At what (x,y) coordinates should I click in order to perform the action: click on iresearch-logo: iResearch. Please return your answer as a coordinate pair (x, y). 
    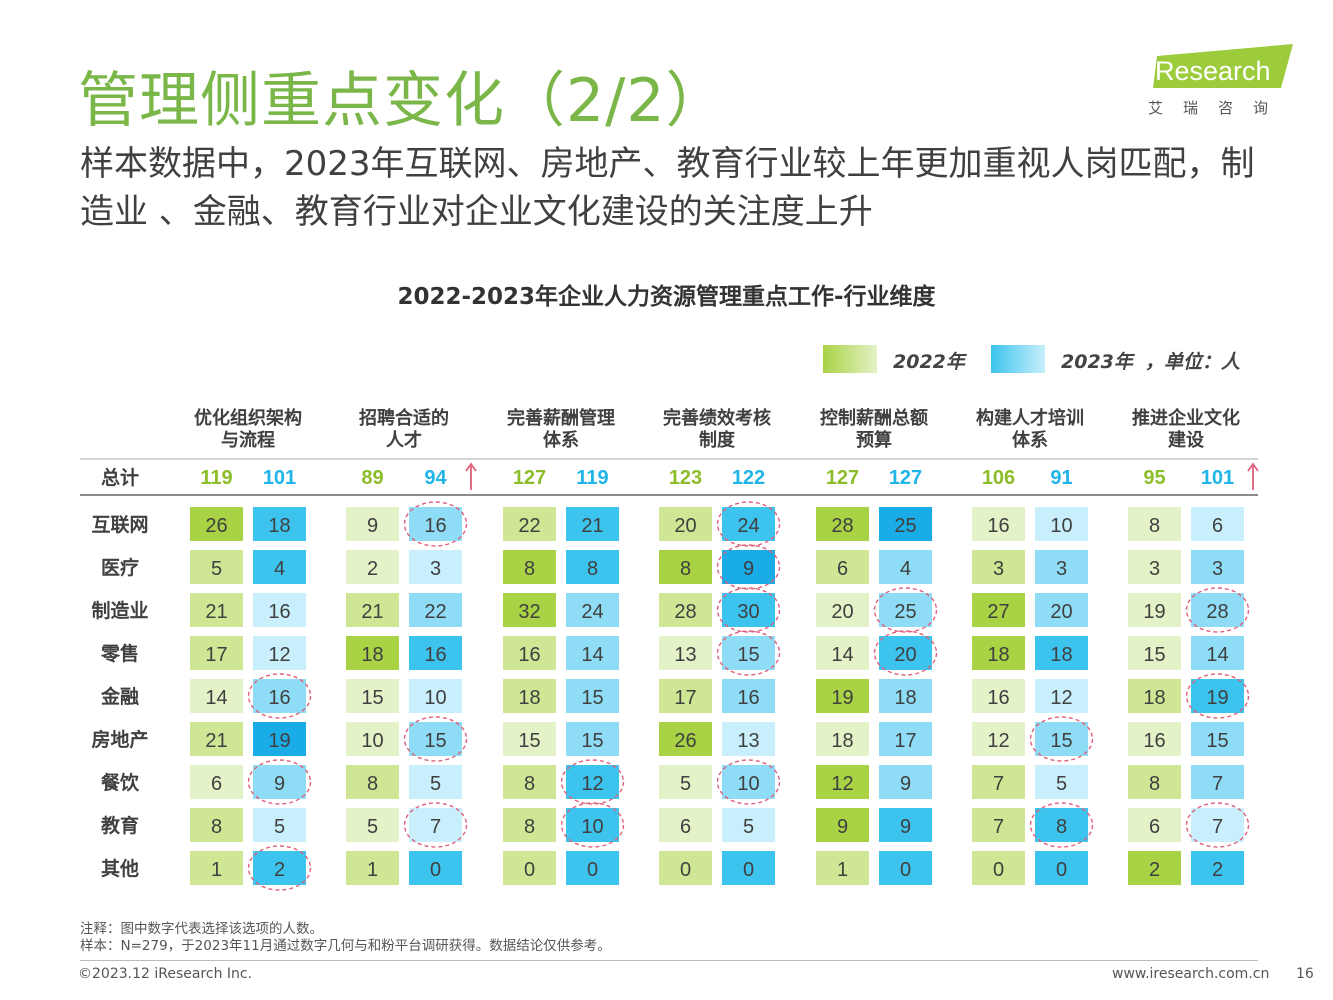
    Looking at the image, I should click on (1221, 66).